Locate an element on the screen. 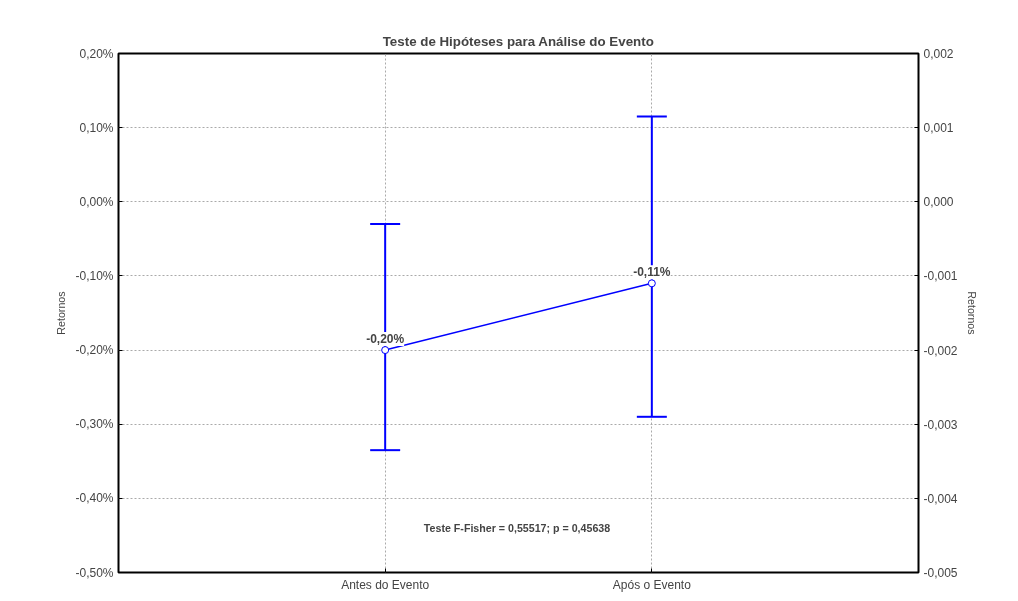 This screenshot has width=1018, height=601. y-tick-label: 0,10% is located at coordinates (96, 127).